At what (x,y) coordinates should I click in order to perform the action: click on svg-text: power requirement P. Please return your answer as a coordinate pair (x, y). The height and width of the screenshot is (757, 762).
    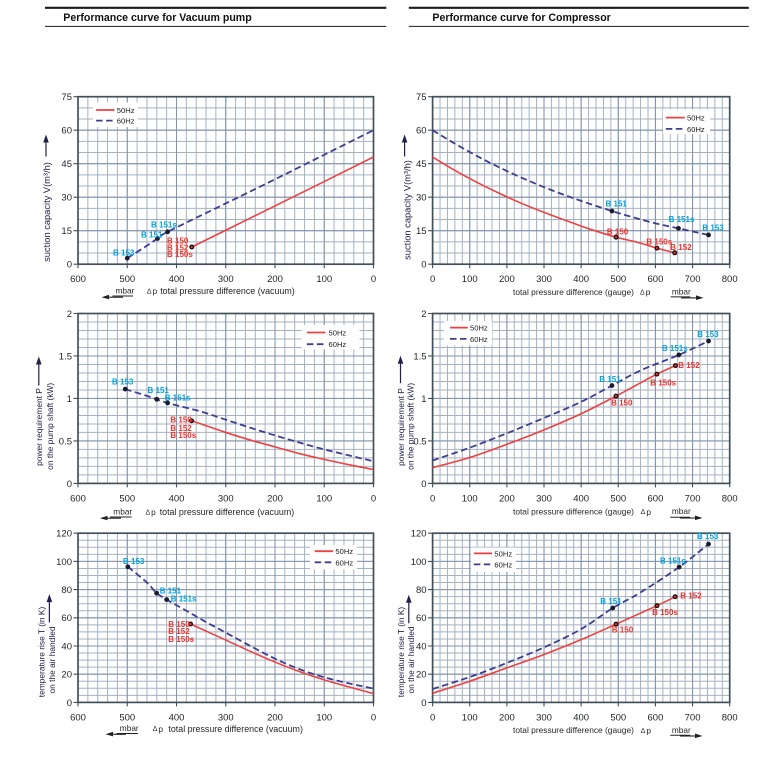
    Looking at the image, I should click on (39, 427).